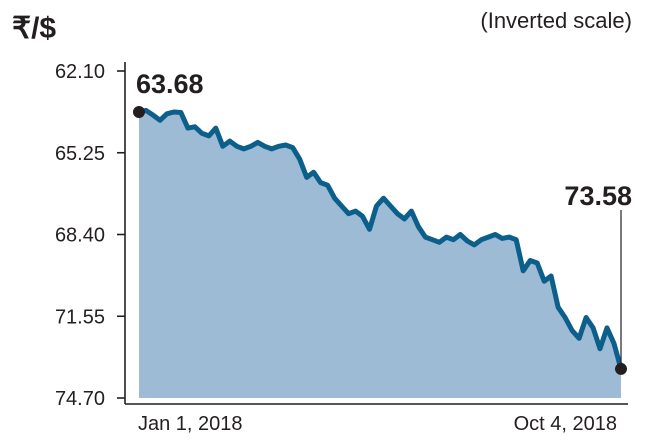 This screenshot has width=660, height=440. What do you see at coordinates (598, 196) in the screenshot?
I see `data-label-end: 73.58` at bounding box center [598, 196].